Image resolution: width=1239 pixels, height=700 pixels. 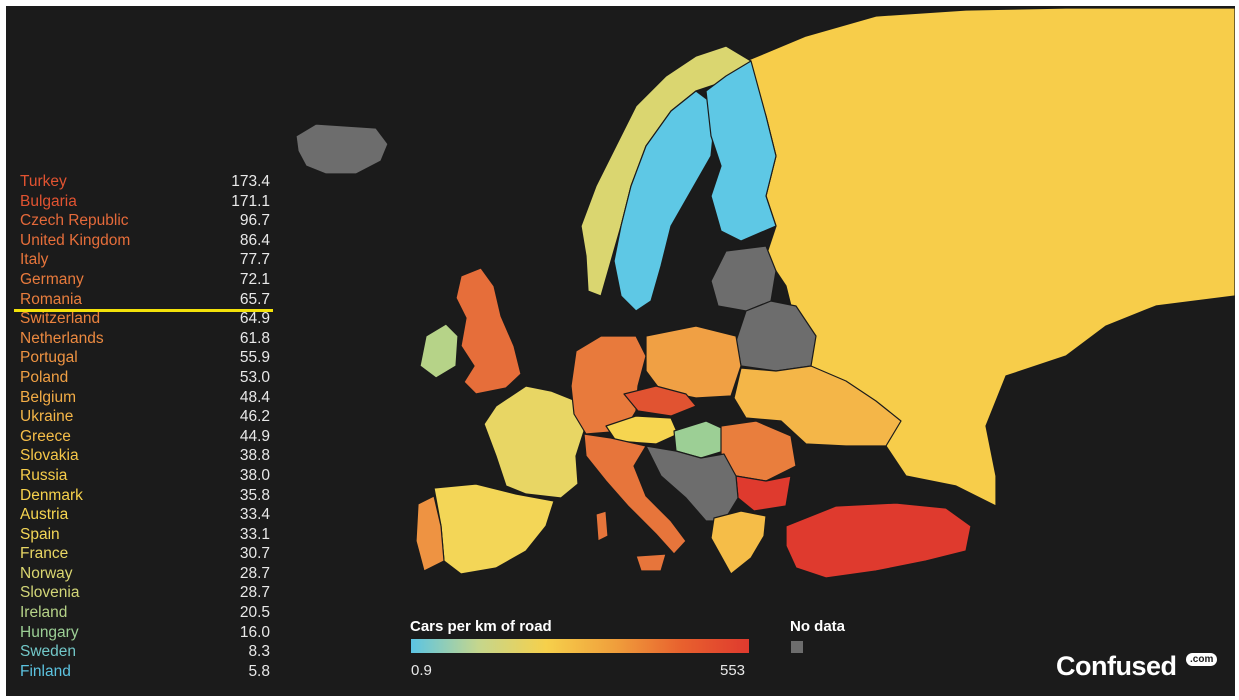 I want to click on country-name: Denmark, so click(x=51, y=495).